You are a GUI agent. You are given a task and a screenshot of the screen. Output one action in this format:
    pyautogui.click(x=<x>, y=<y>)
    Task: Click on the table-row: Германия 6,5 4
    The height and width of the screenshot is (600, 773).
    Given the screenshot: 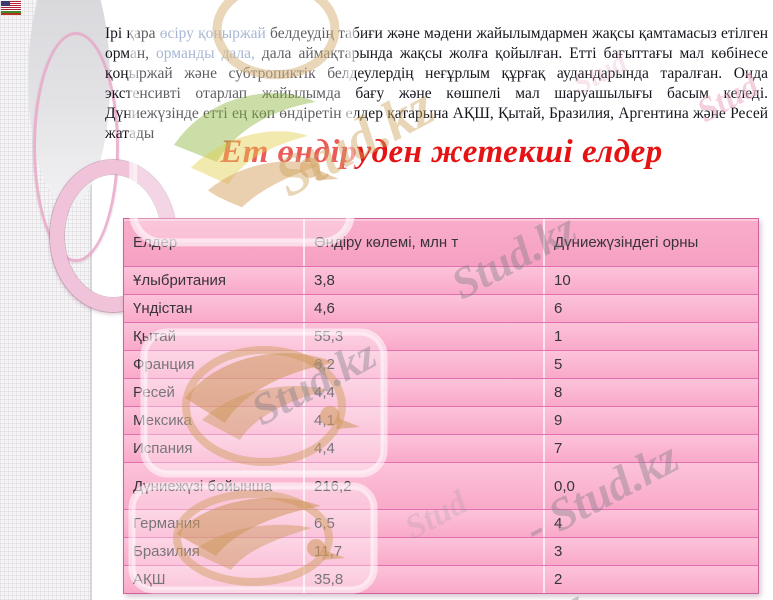 What is the action you would take?
    pyautogui.click(x=441, y=523)
    